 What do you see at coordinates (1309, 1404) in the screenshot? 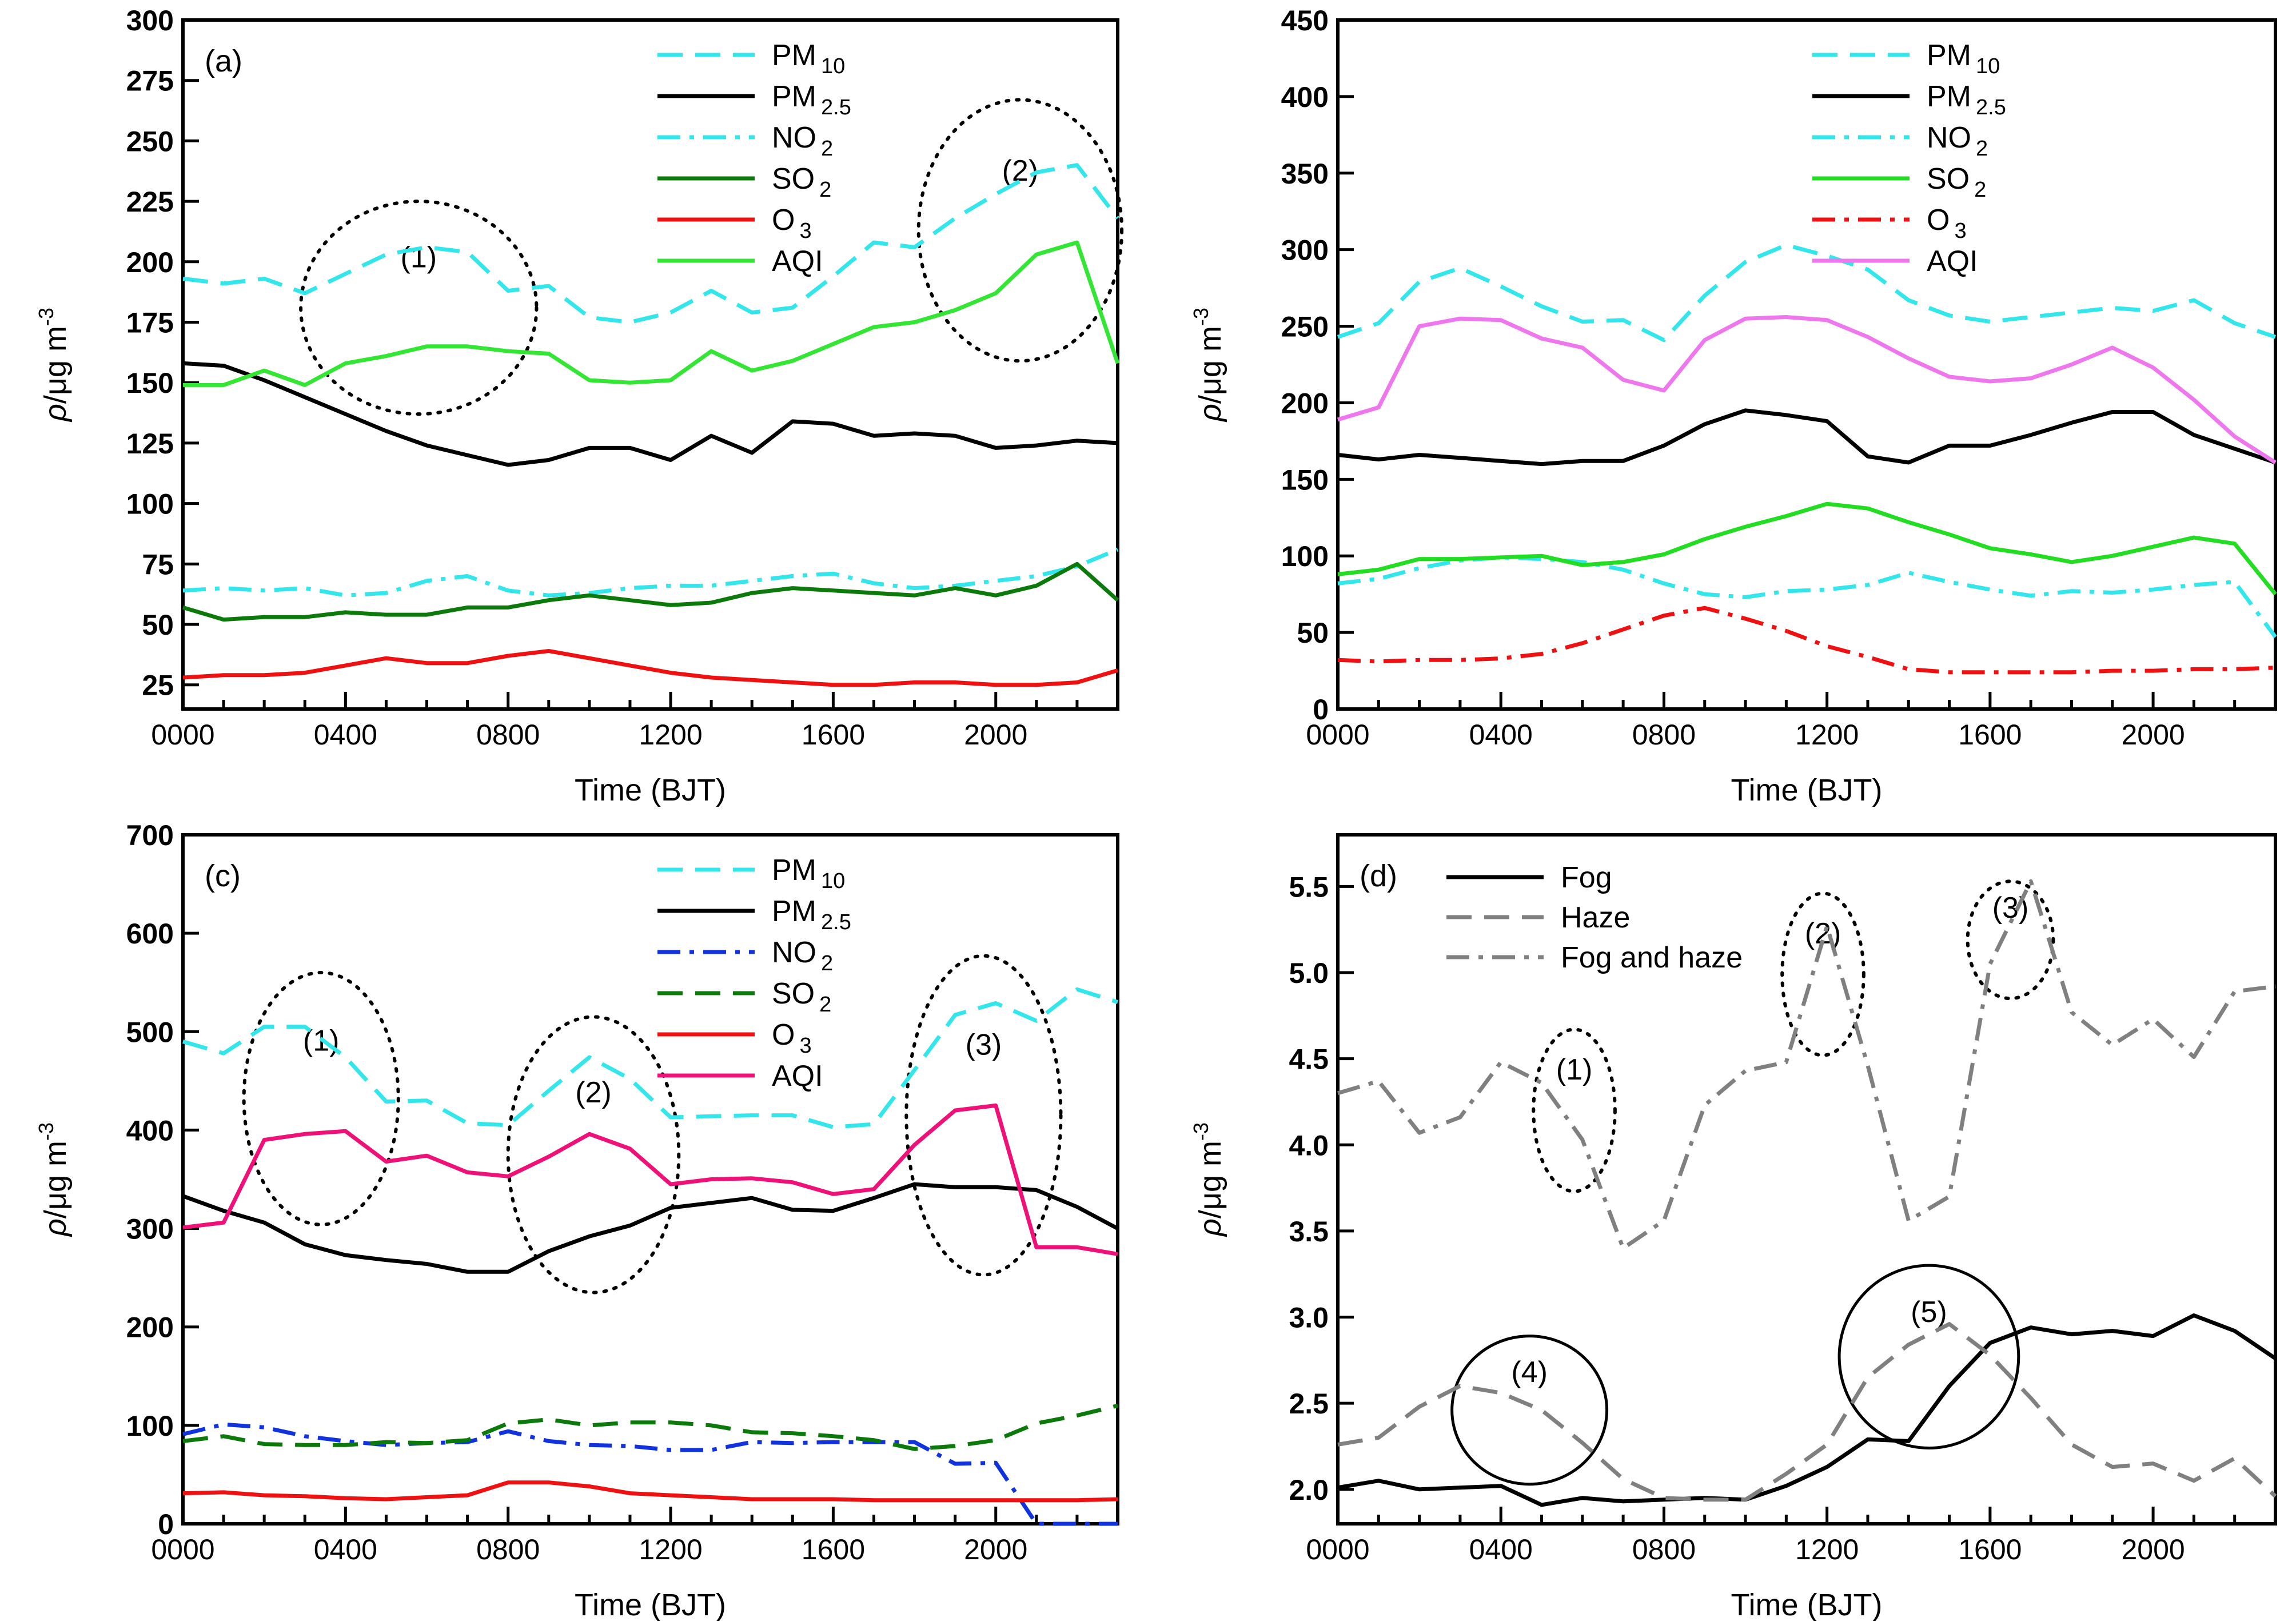
I see `y-tick-label: 2.5` at bounding box center [1309, 1404].